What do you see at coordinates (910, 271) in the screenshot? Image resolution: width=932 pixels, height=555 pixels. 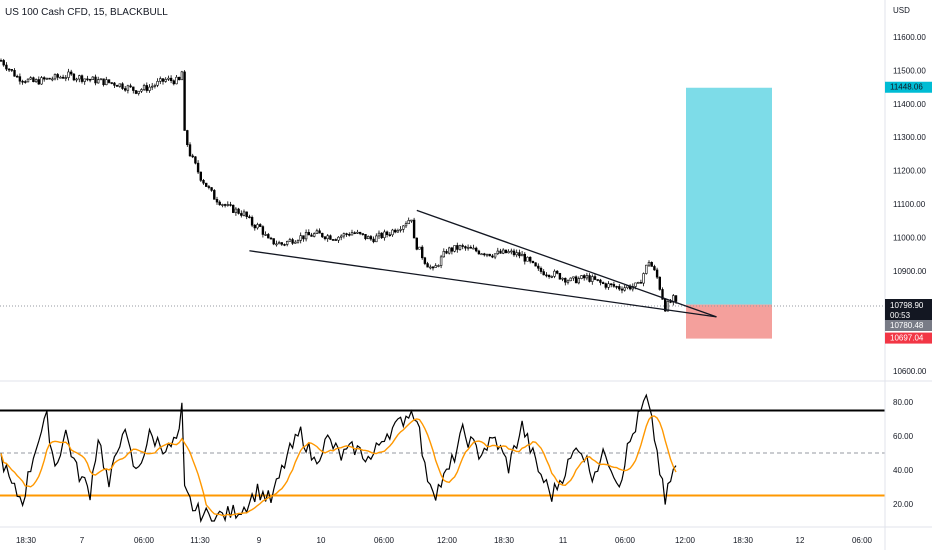 I see `price-tick-label: 10900.00` at bounding box center [910, 271].